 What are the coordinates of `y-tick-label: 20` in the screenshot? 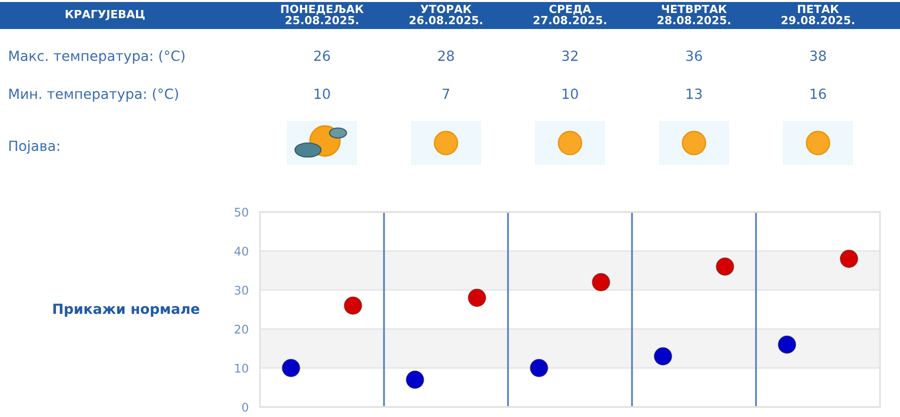 It's located at (241, 329).